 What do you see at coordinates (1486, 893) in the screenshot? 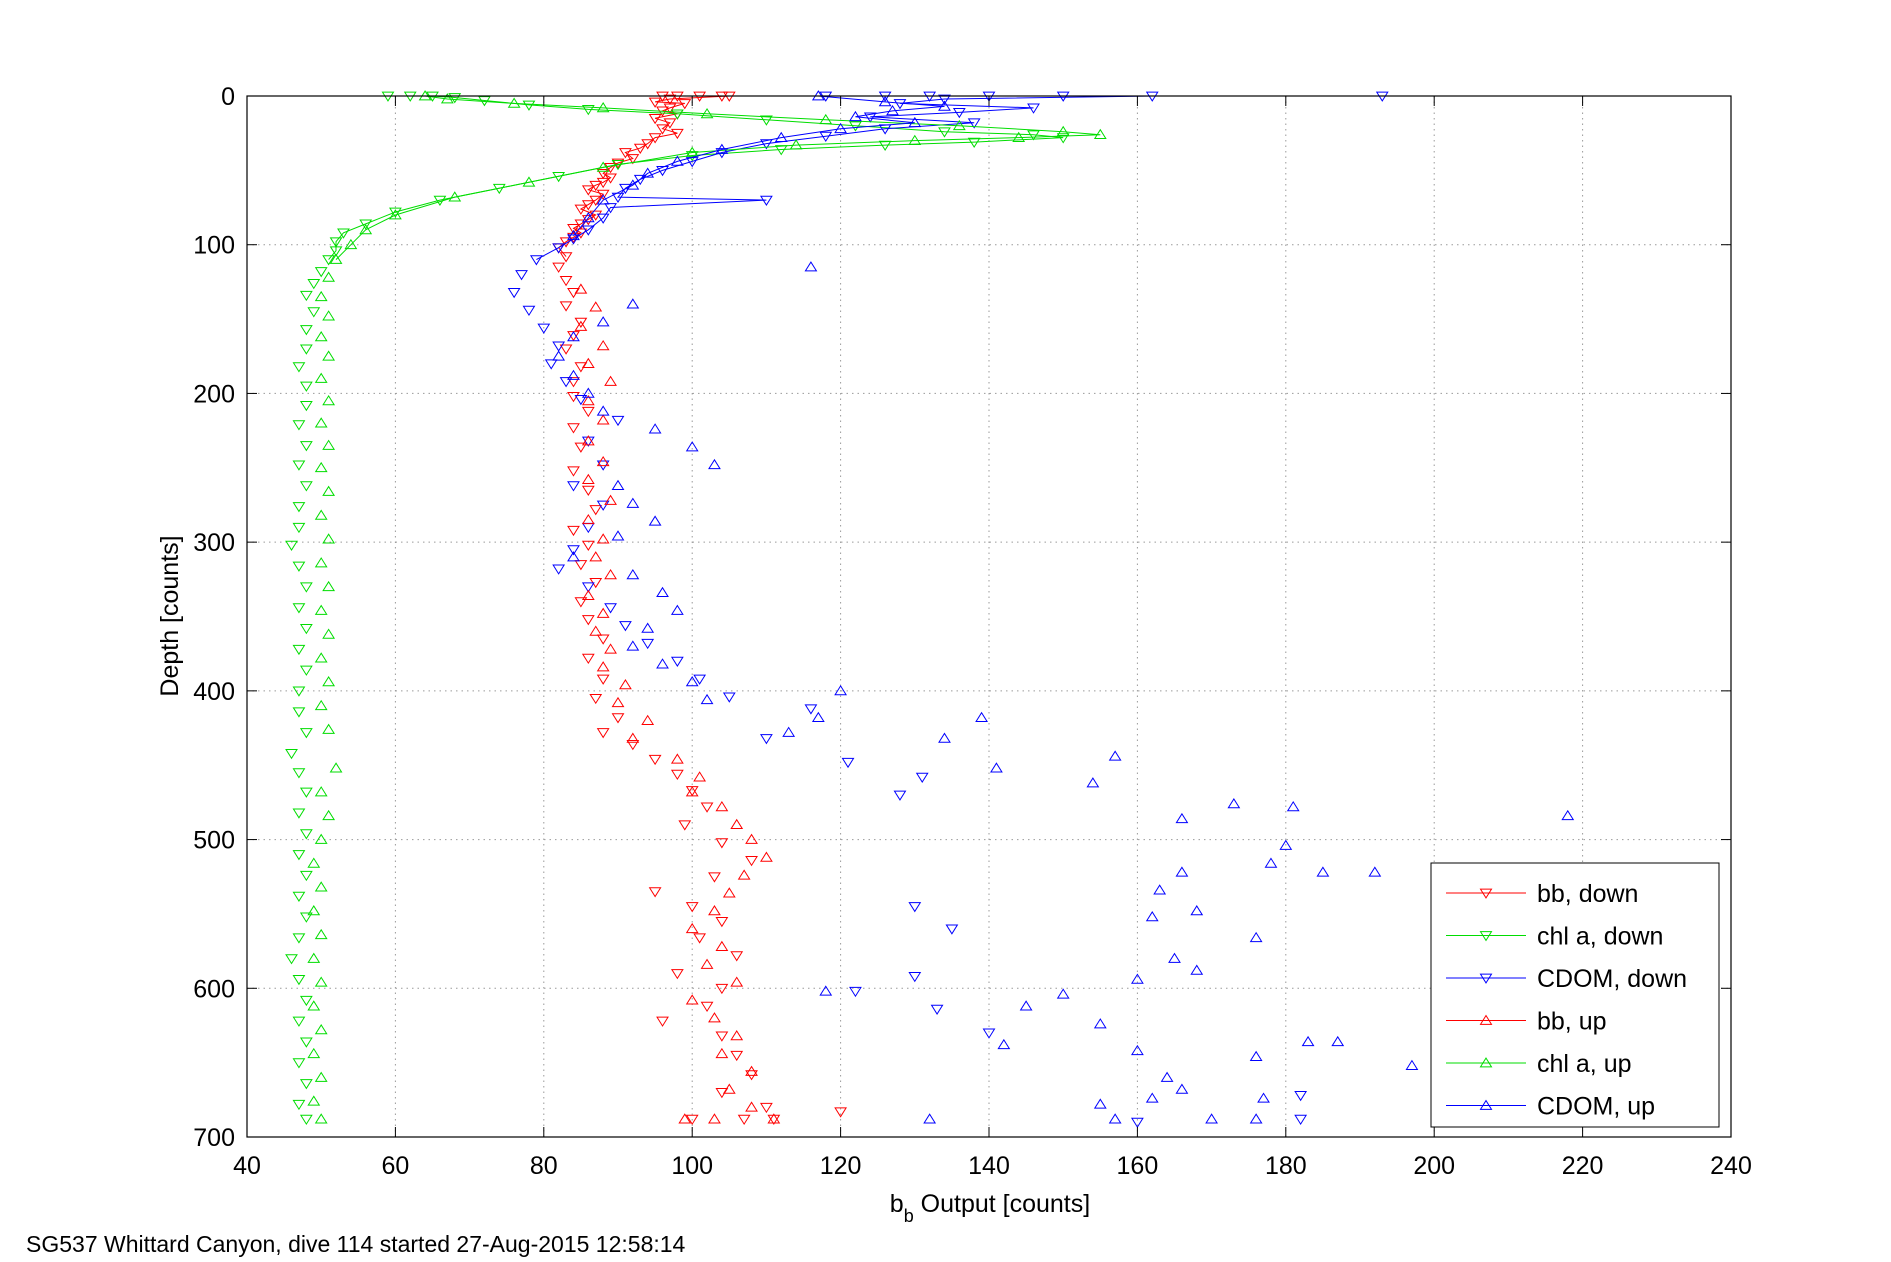
I see `legend-marker` at bounding box center [1486, 893].